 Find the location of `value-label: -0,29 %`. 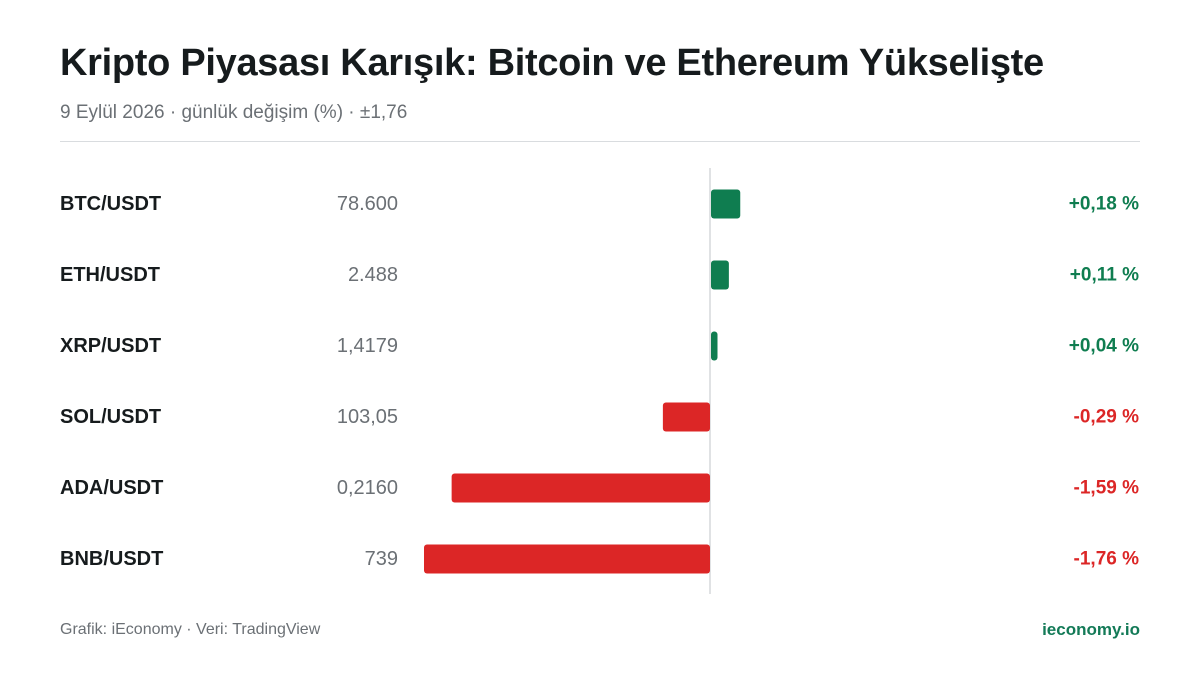

value-label: -0,29 % is located at coordinates (1107, 417).